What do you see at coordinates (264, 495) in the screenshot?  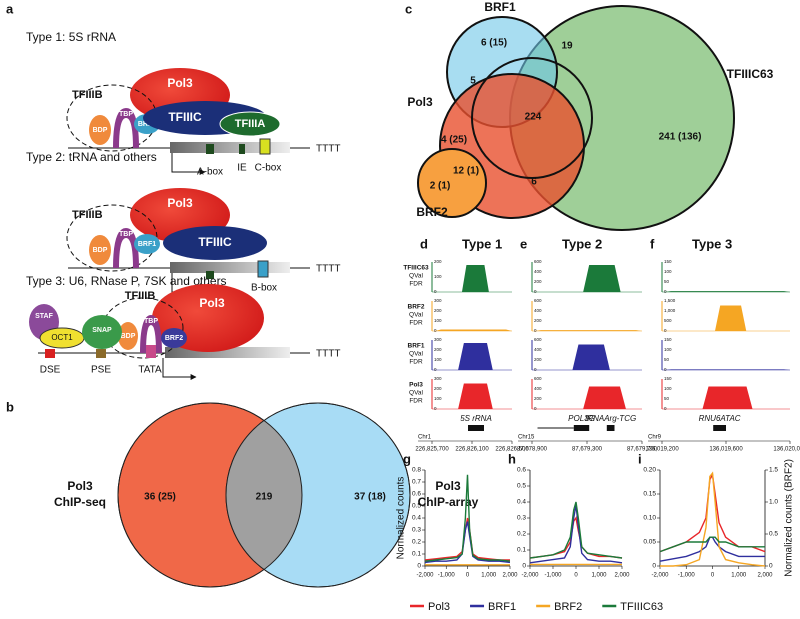 I see `venn-overlap` at bounding box center [264, 495].